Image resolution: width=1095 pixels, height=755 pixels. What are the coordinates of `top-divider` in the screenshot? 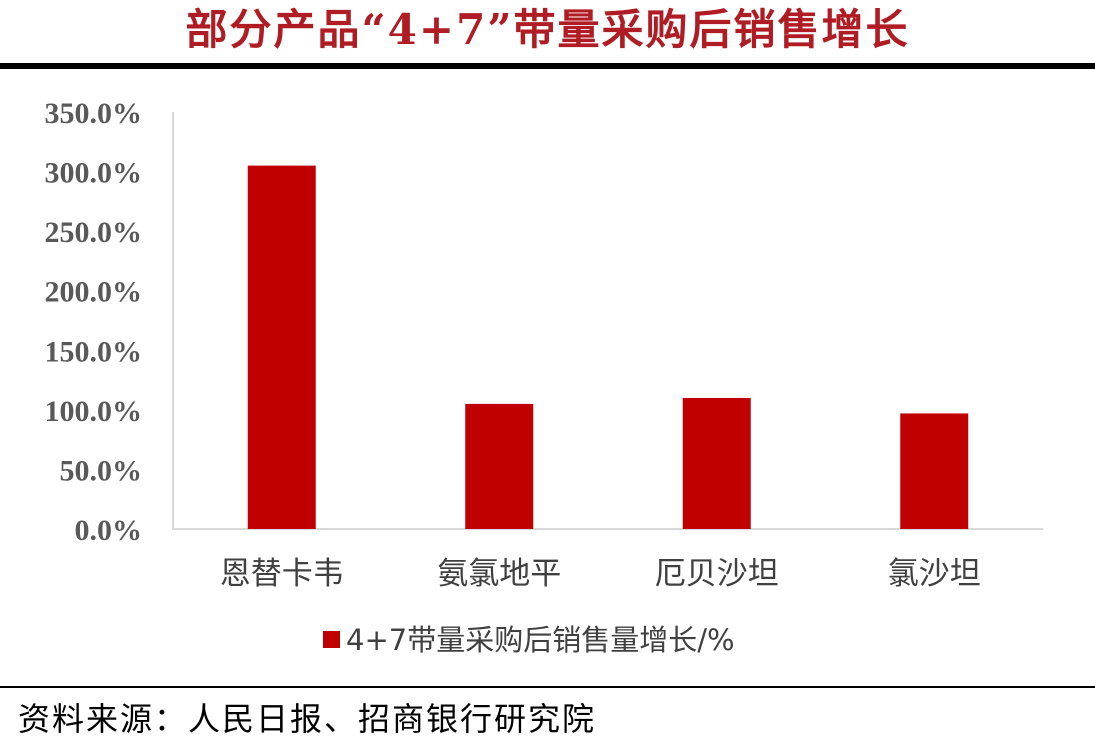 It's located at (547, 66).